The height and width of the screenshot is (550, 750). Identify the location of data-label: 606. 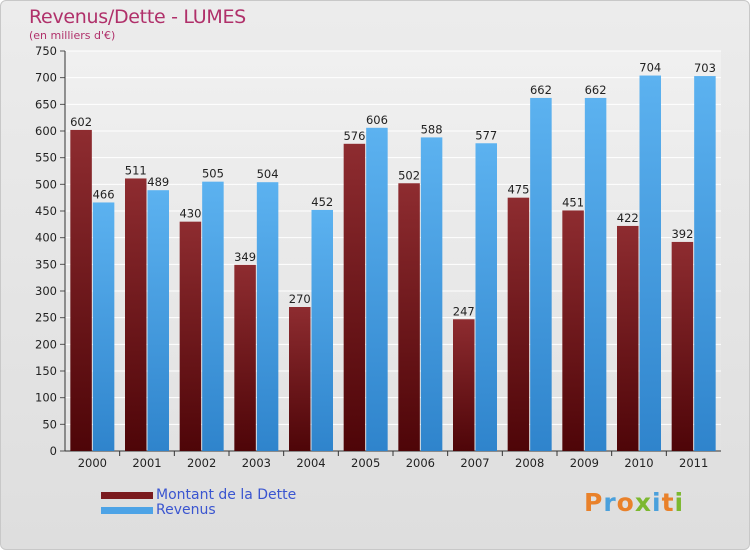
(377, 120).